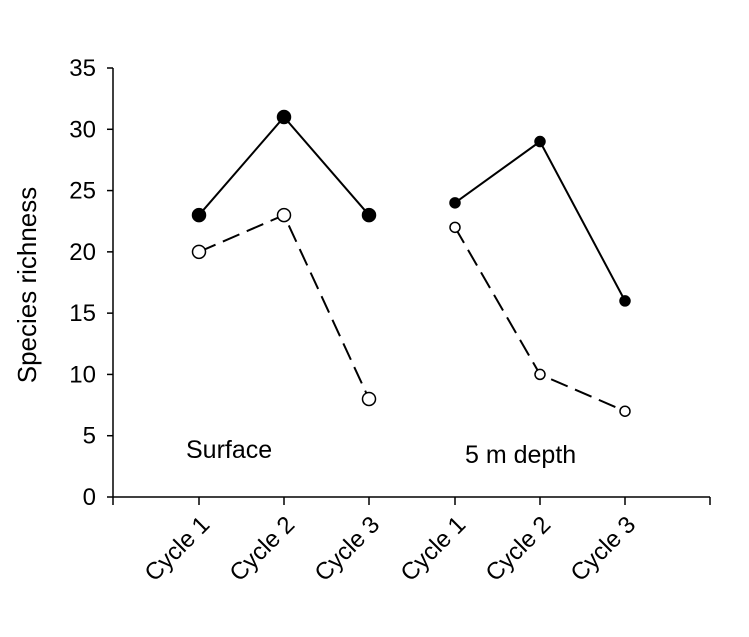 The image size is (749, 637). What do you see at coordinates (82, 374) in the screenshot?
I see `y-tick-label: 10` at bounding box center [82, 374].